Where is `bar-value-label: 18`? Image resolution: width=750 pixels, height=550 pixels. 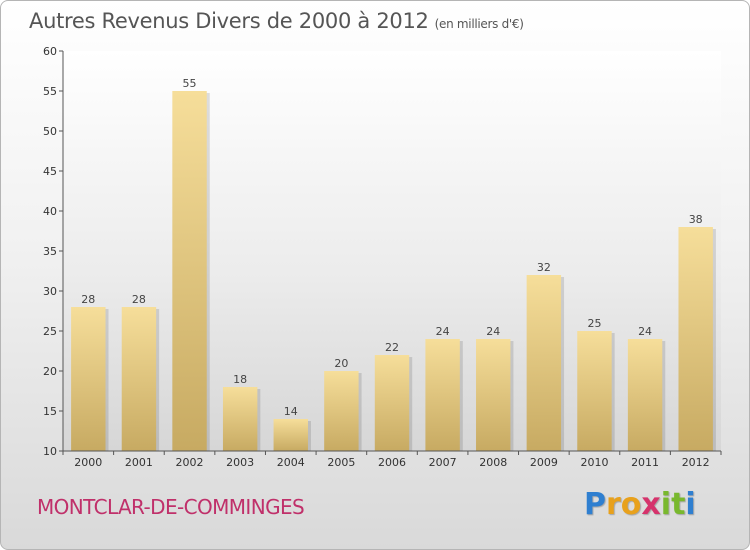
bar-value-label: 18 is located at coordinates (240, 379).